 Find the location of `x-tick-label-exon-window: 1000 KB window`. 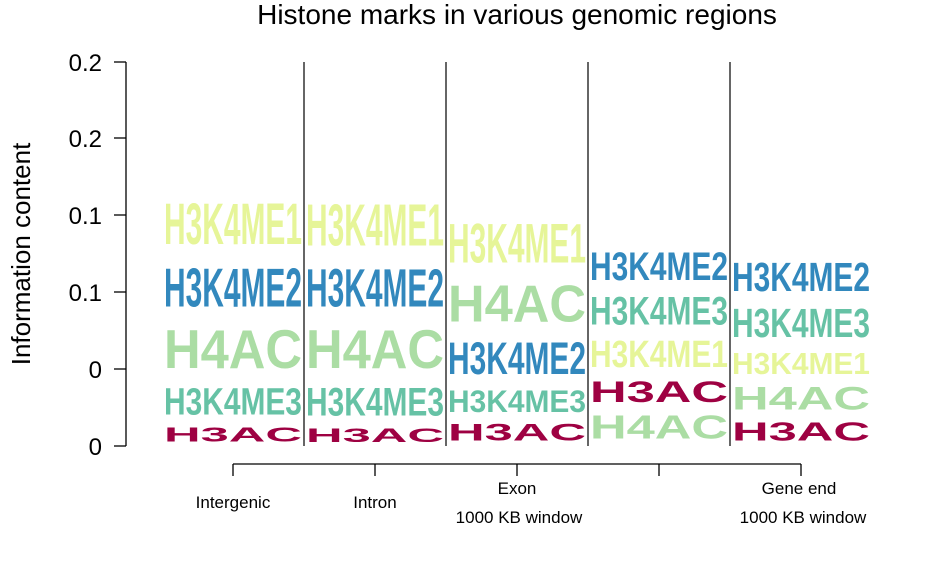

x-tick-label-exon-window: 1000 KB window is located at coordinates (519, 517).